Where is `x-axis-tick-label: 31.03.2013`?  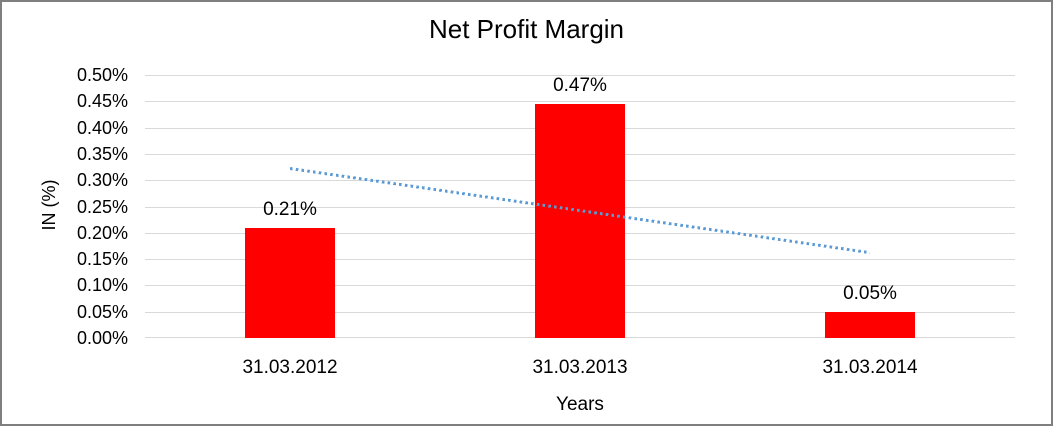 x-axis-tick-label: 31.03.2013 is located at coordinates (580, 367).